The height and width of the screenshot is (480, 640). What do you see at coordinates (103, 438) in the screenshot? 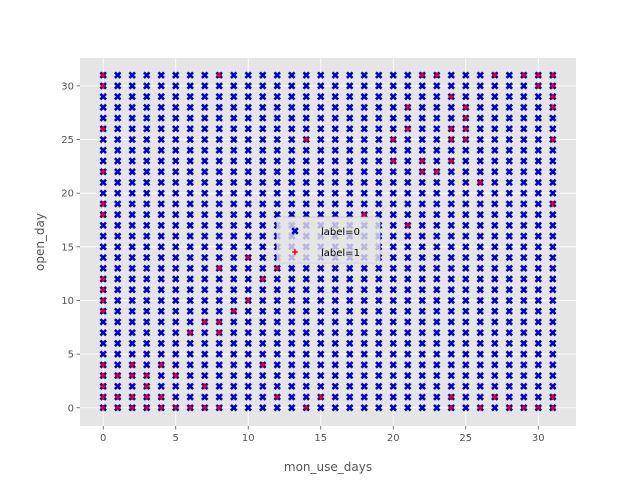
I see `x-tick-label: 0` at bounding box center [103, 438].